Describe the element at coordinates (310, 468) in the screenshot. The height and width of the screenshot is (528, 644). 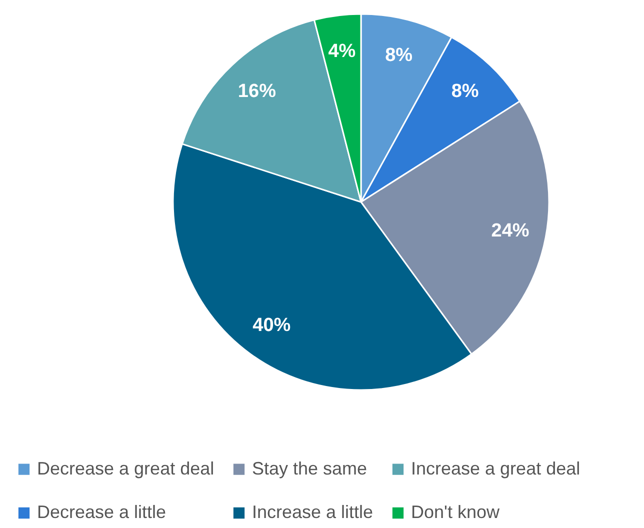
I see `legend-label: Stay the same` at that location.